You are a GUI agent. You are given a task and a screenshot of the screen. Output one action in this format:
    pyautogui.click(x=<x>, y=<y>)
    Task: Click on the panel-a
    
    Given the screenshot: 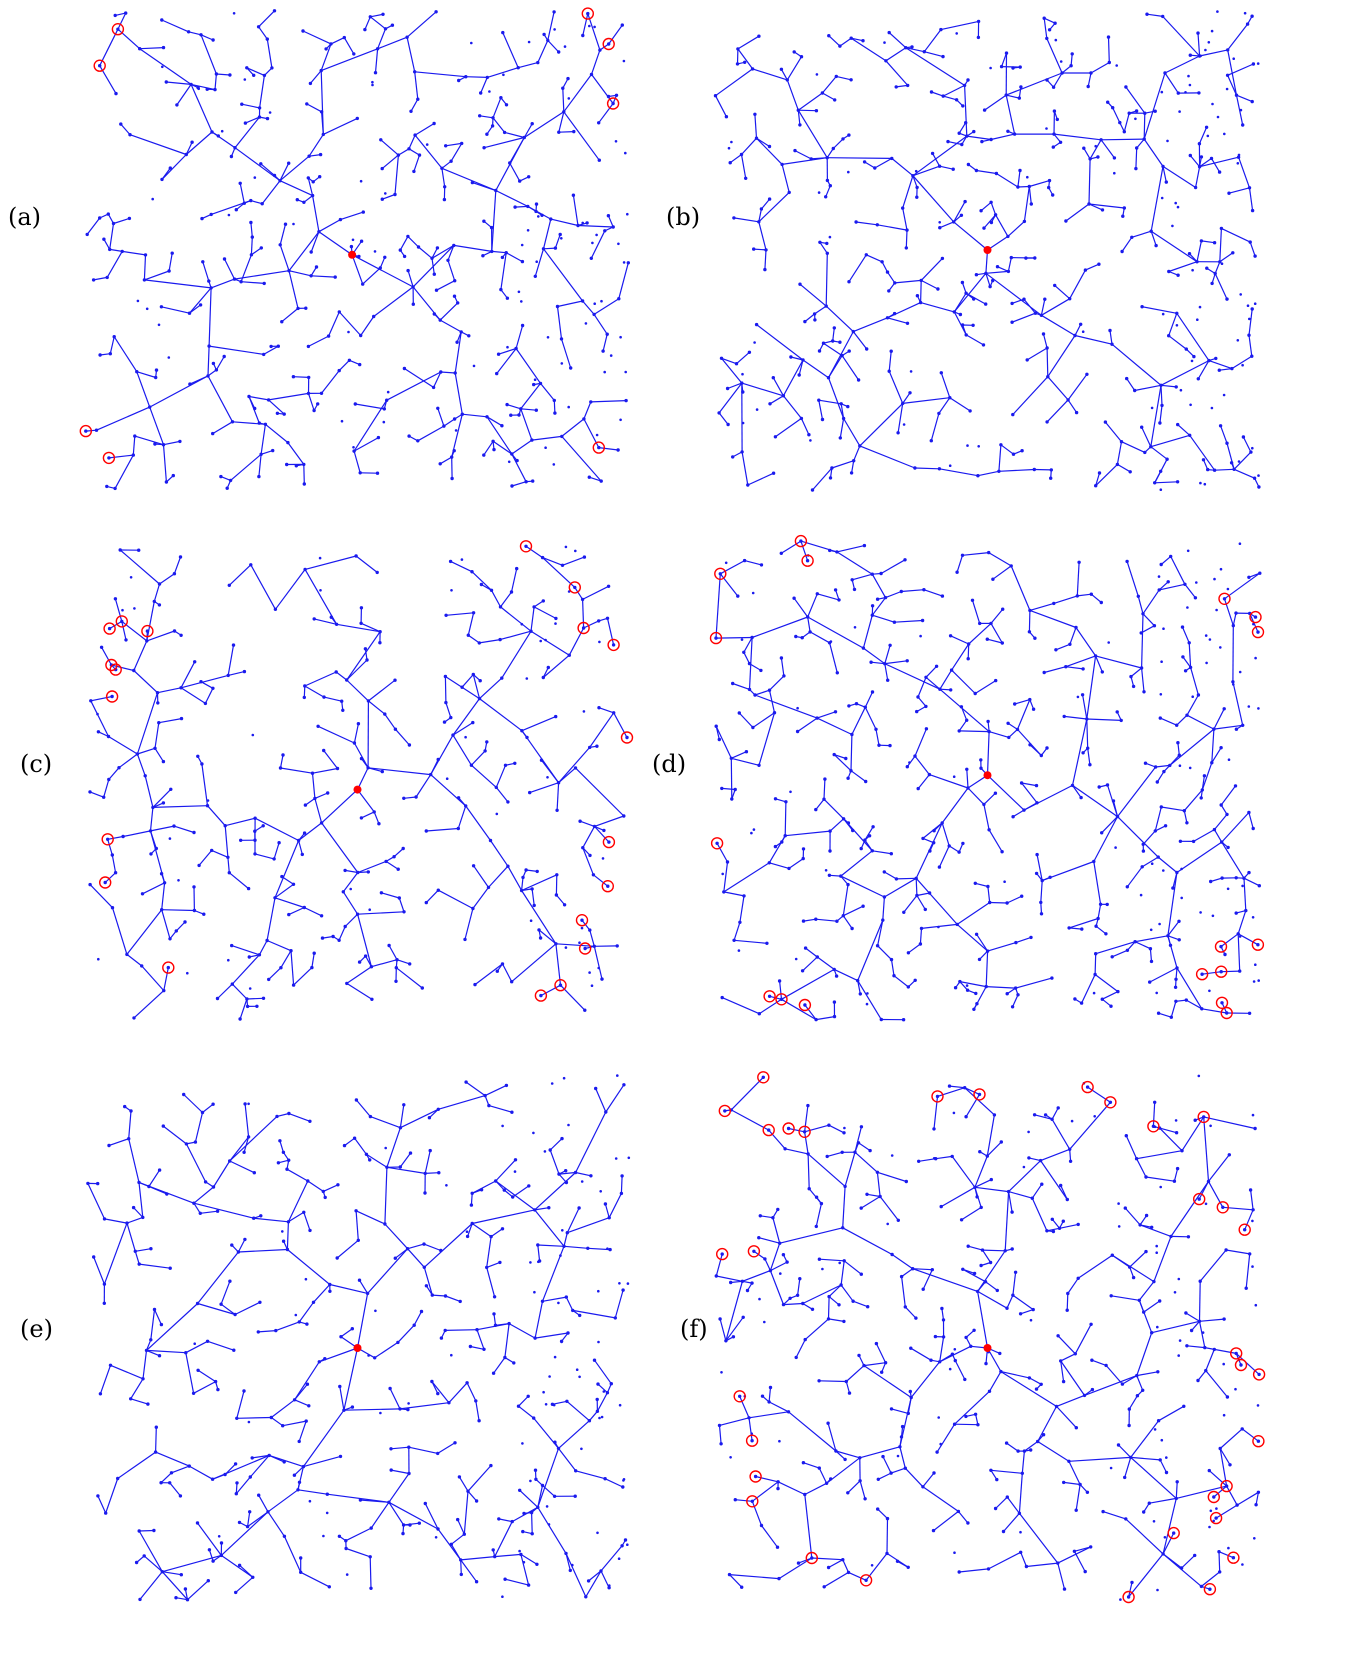 What is the action you would take?
    pyautogui.click(x=354, y=249)
    